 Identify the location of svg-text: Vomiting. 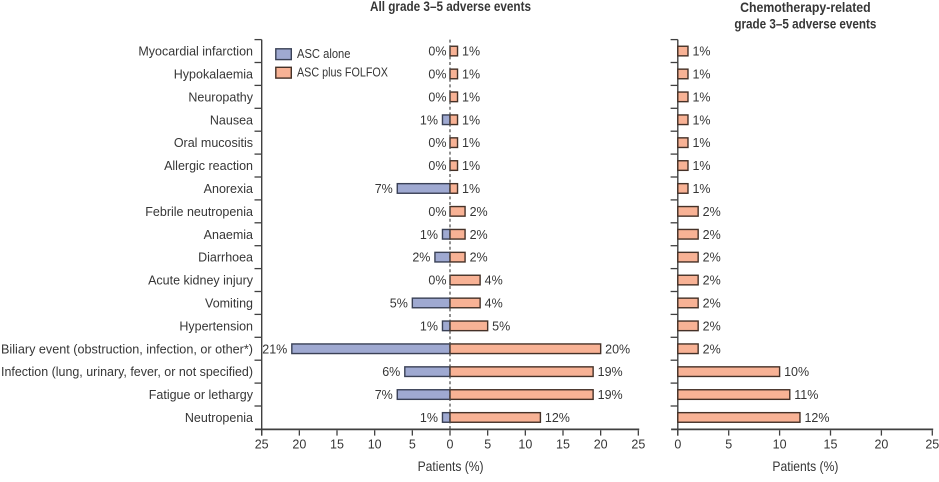
(229, 303).